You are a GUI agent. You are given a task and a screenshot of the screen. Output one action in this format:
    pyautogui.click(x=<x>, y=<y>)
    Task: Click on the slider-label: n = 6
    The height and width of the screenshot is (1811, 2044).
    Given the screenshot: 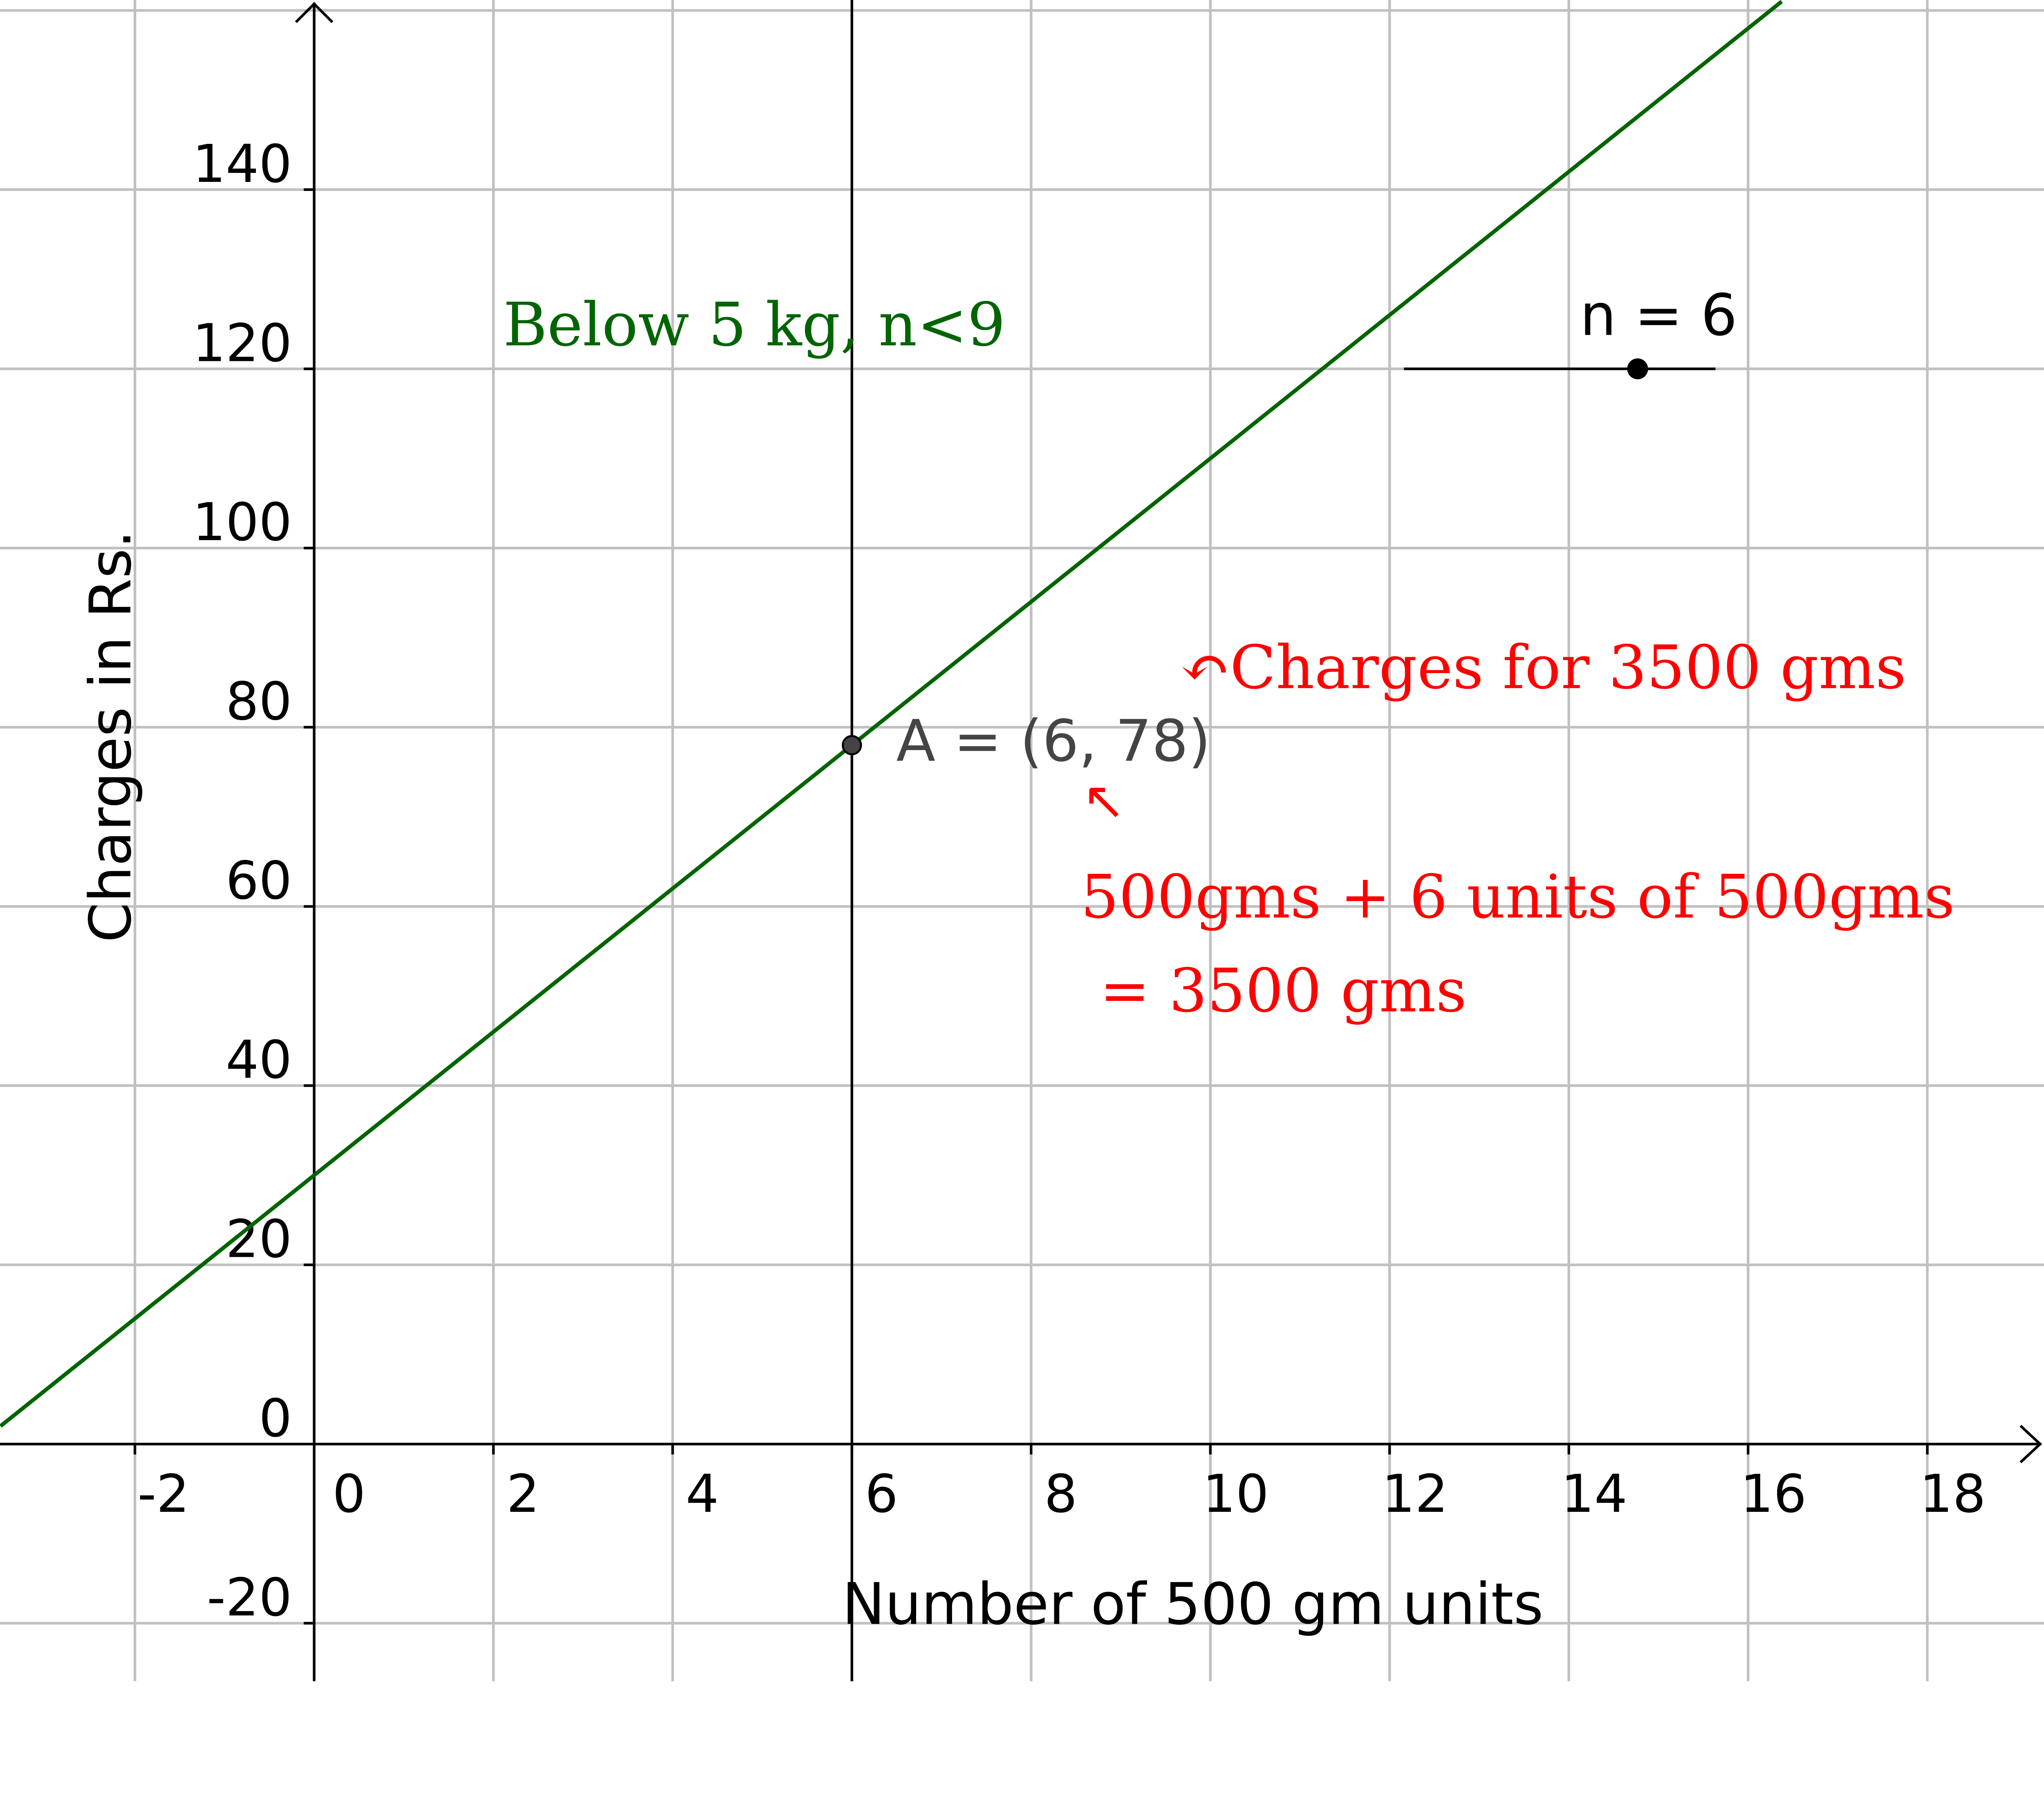 What is the action you would take?
    pyautogui.click(x=1659, y=315)
    